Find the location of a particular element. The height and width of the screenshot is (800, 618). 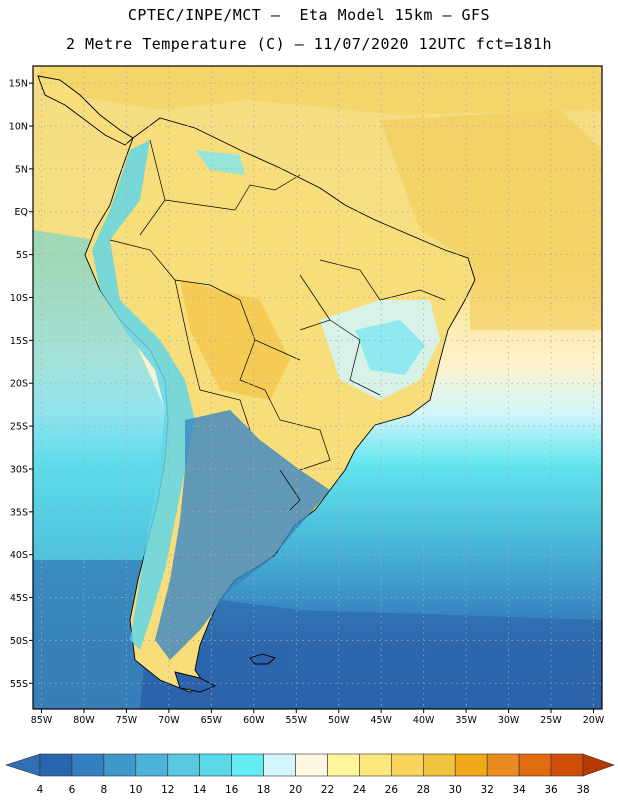

colorbar-label: 4 is located at coordinates (40, 790).